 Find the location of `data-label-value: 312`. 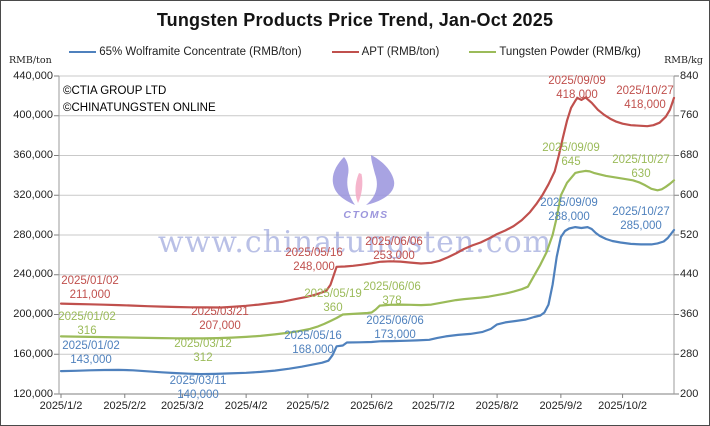

data-label-value: 312 is located at coordinates (203, 357).